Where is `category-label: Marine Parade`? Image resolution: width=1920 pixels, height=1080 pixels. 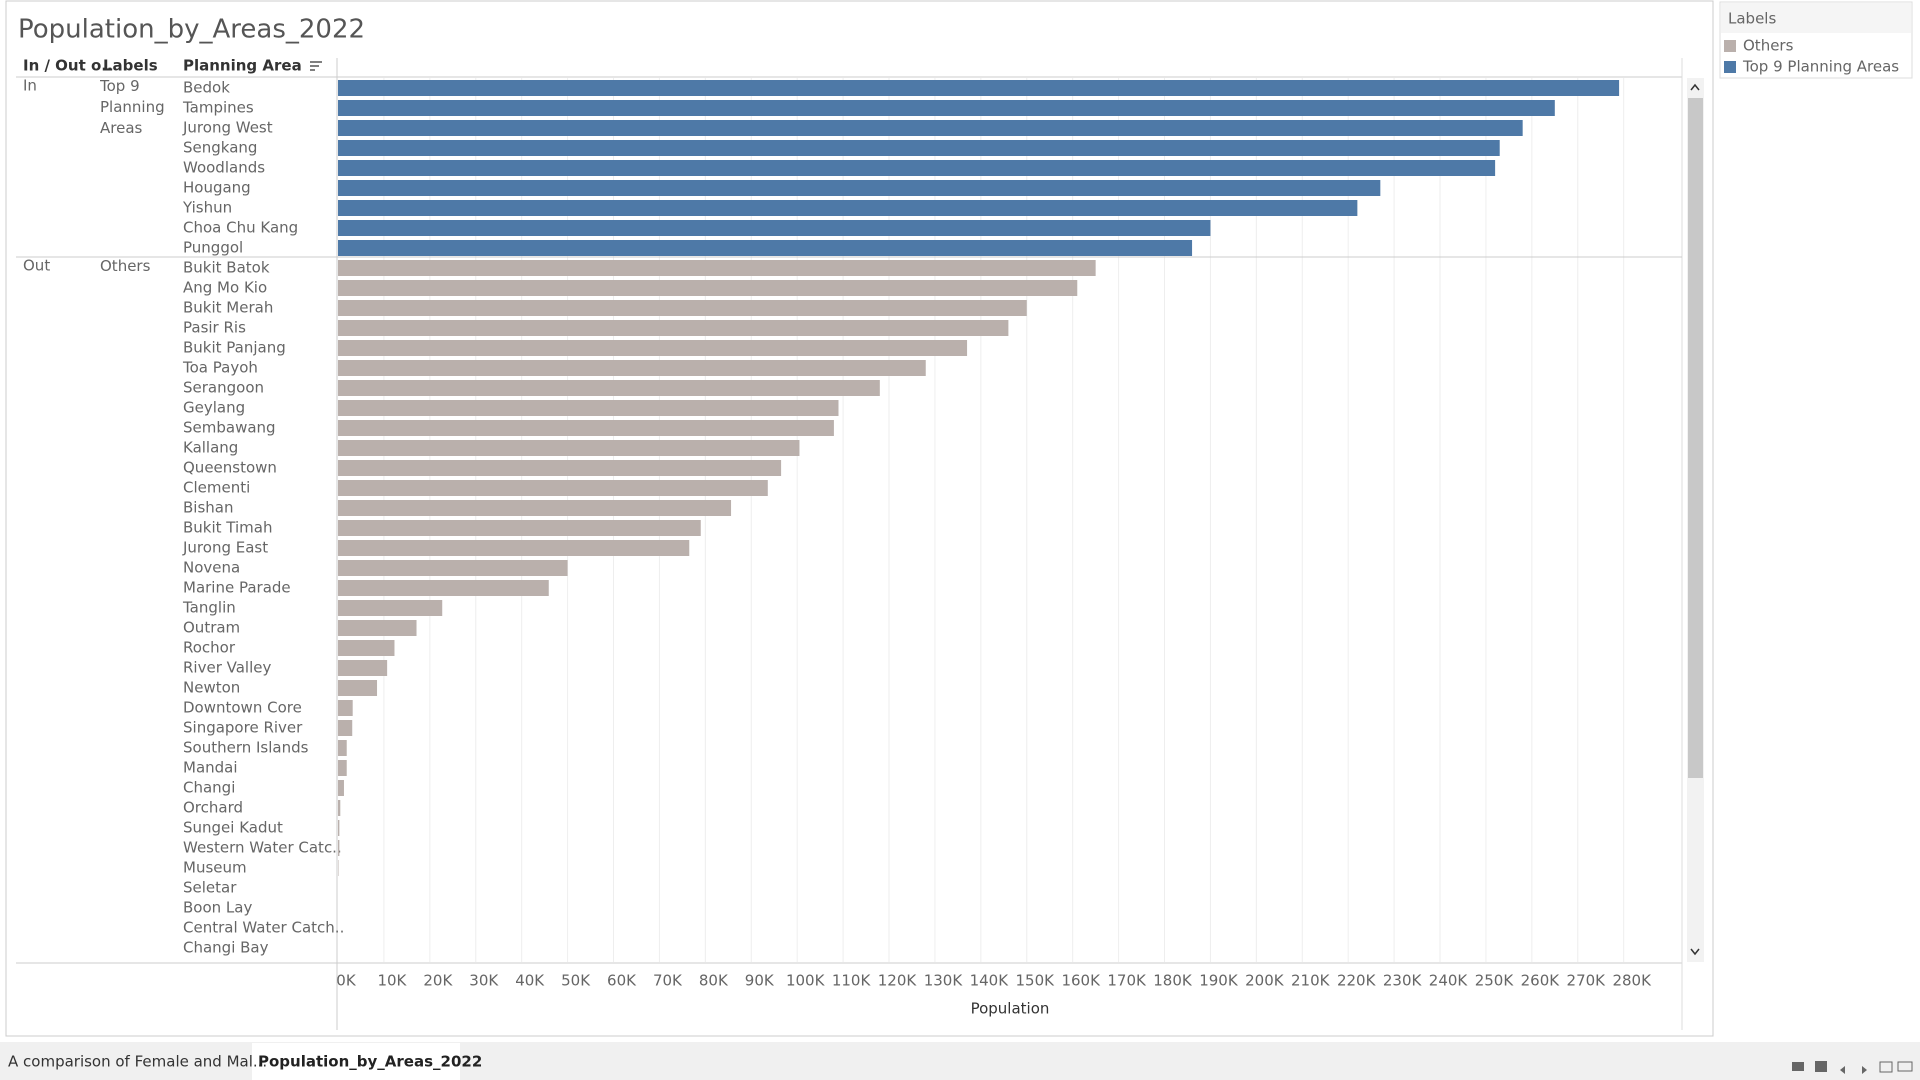 category-label: Marine Parade is located at coordinates (237, 588).